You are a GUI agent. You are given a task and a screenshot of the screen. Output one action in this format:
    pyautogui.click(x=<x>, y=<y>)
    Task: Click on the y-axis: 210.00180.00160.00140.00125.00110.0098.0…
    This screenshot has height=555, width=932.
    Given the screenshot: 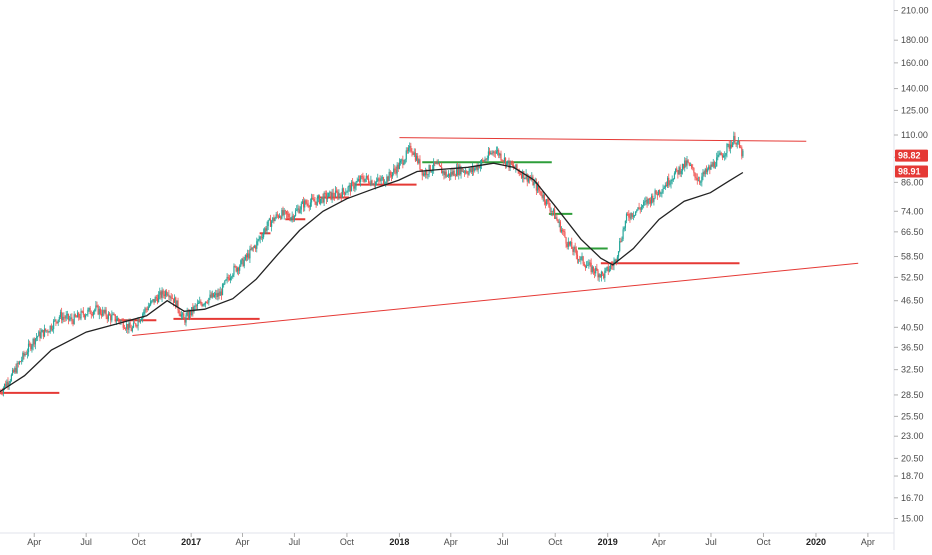 What is the action you would take?
    pyautogui.click(x=911, y=275)
    